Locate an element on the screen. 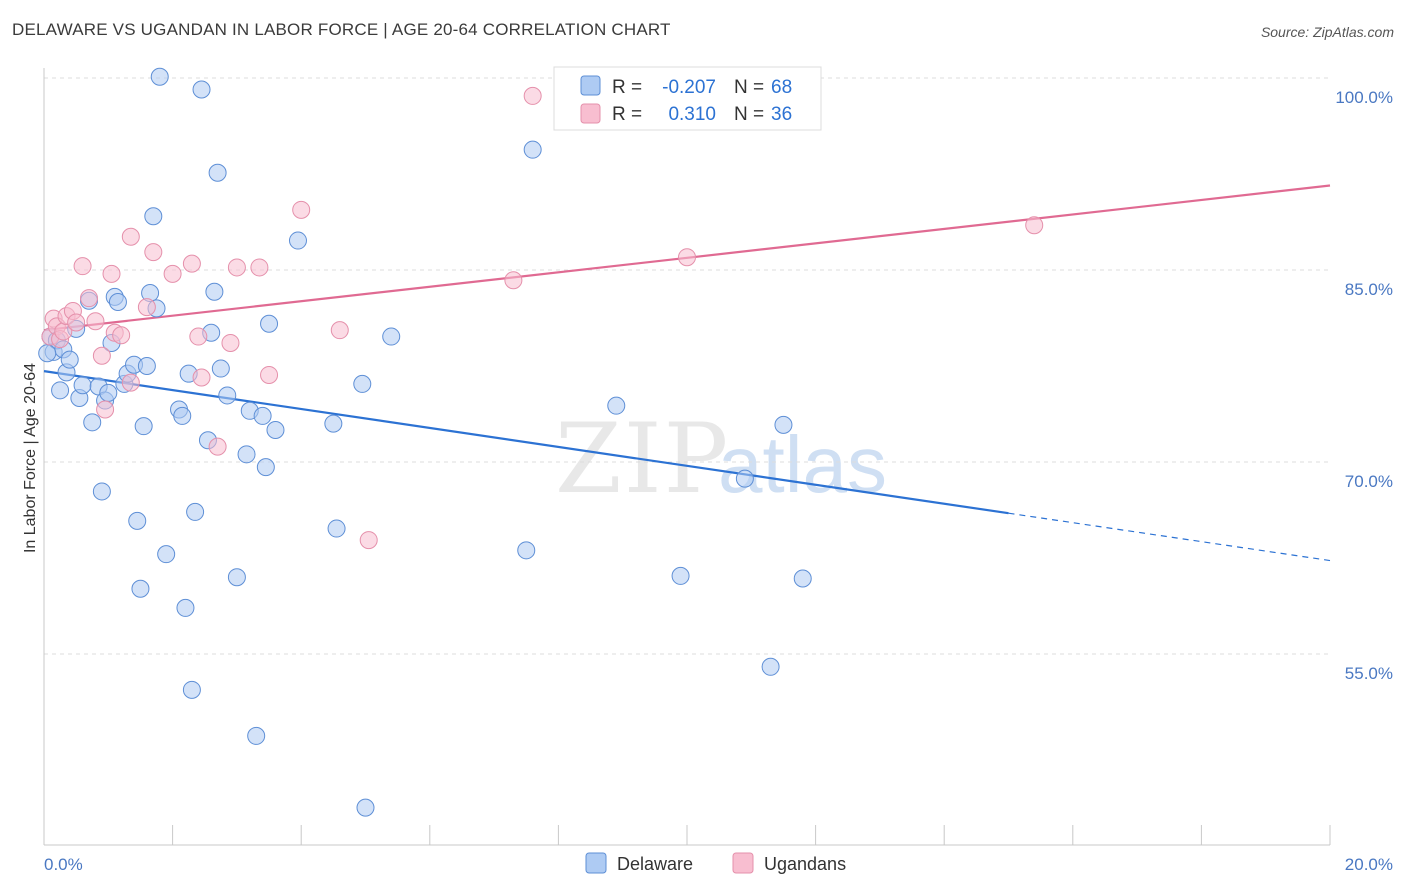 The image size is (1406, 892). legend-n-label-ugandans: N = is located at coordinates (749, 114).